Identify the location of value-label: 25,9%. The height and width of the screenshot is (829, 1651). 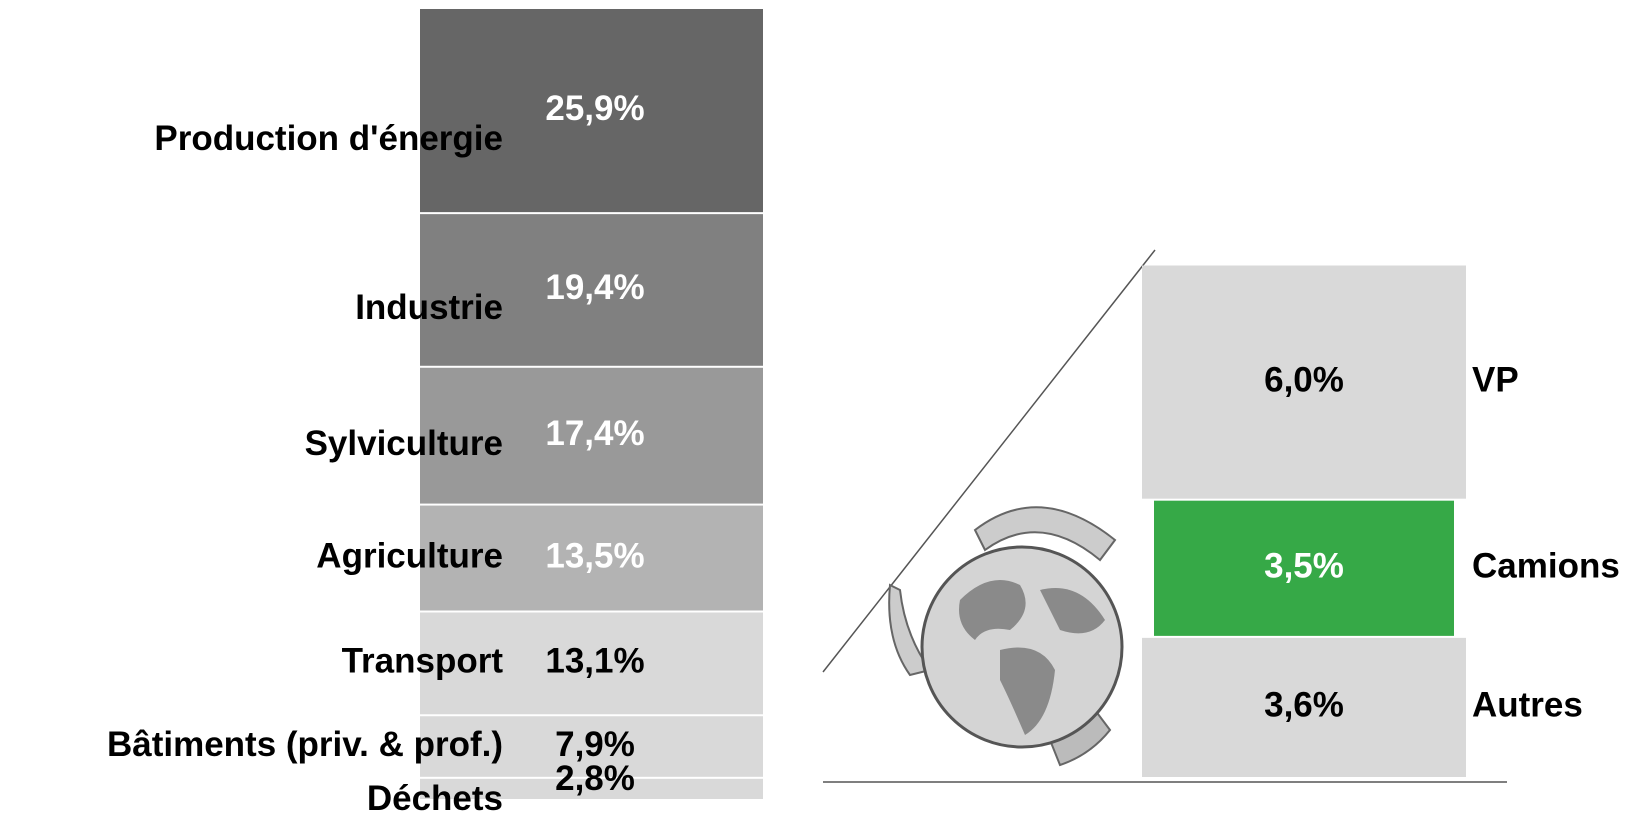
(594, 108).